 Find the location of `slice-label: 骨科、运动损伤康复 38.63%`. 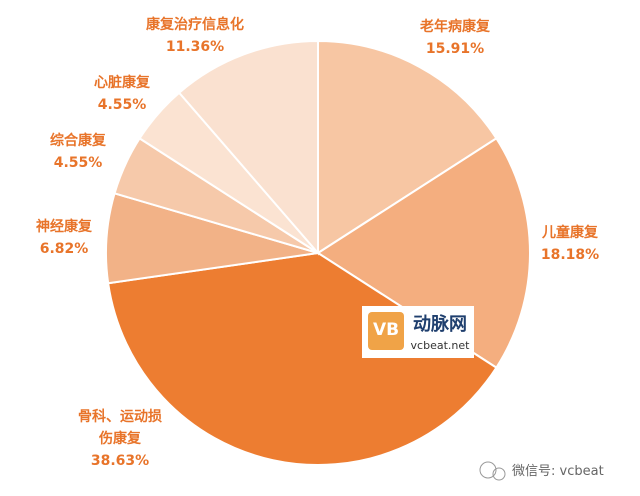

slice-label: 骨科、运动损伤康复 38.63% is located at coordinates (120, 439).